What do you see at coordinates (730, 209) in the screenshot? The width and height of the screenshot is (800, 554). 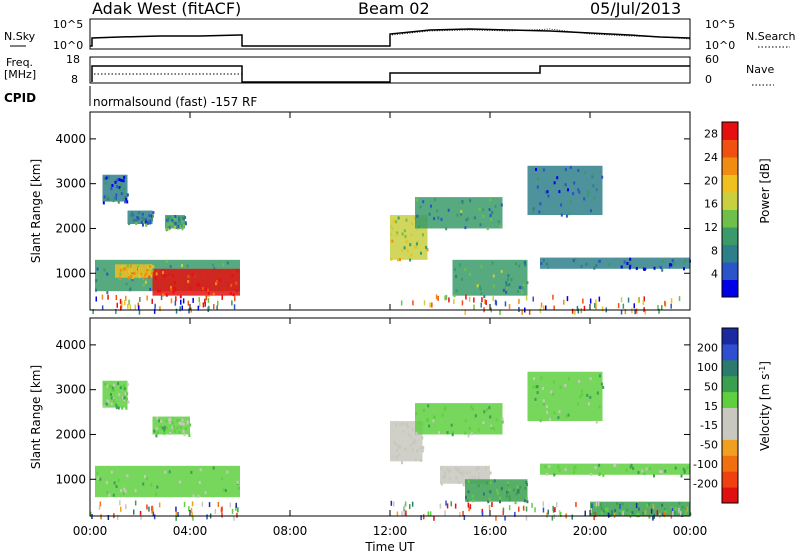 I see `colorbar-frame` at bounding box center [730, 209].